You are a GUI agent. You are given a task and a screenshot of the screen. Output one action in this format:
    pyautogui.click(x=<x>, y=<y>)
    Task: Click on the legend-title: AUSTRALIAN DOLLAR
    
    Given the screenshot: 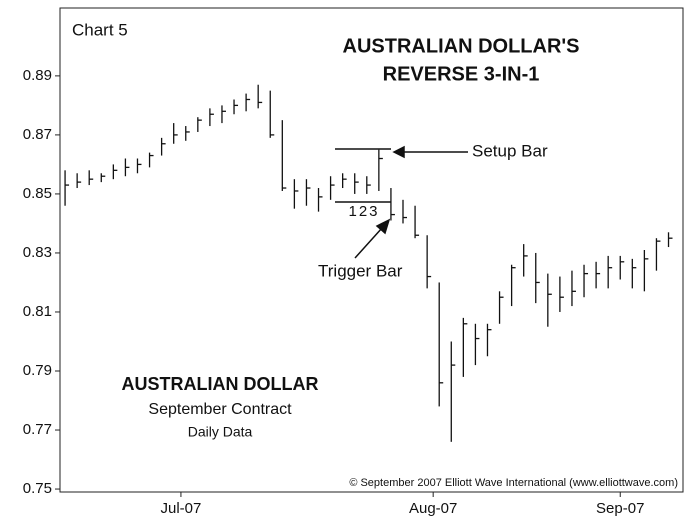 What is the action you would take?
    pyautogui.click(x=220, y=384)
    